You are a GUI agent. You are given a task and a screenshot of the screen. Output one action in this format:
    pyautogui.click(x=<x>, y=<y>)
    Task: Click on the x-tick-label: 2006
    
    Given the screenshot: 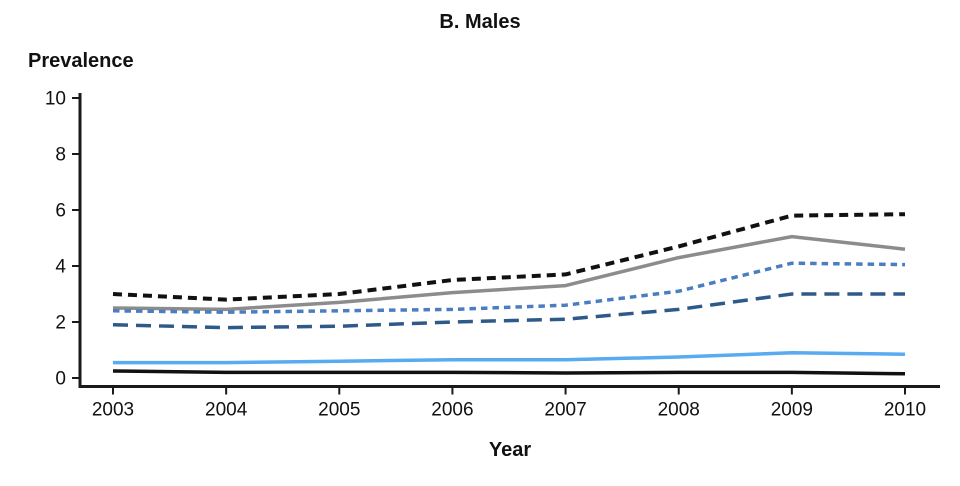 What is the action you would take?
    pyautogui.click(x=452, y=410)
    